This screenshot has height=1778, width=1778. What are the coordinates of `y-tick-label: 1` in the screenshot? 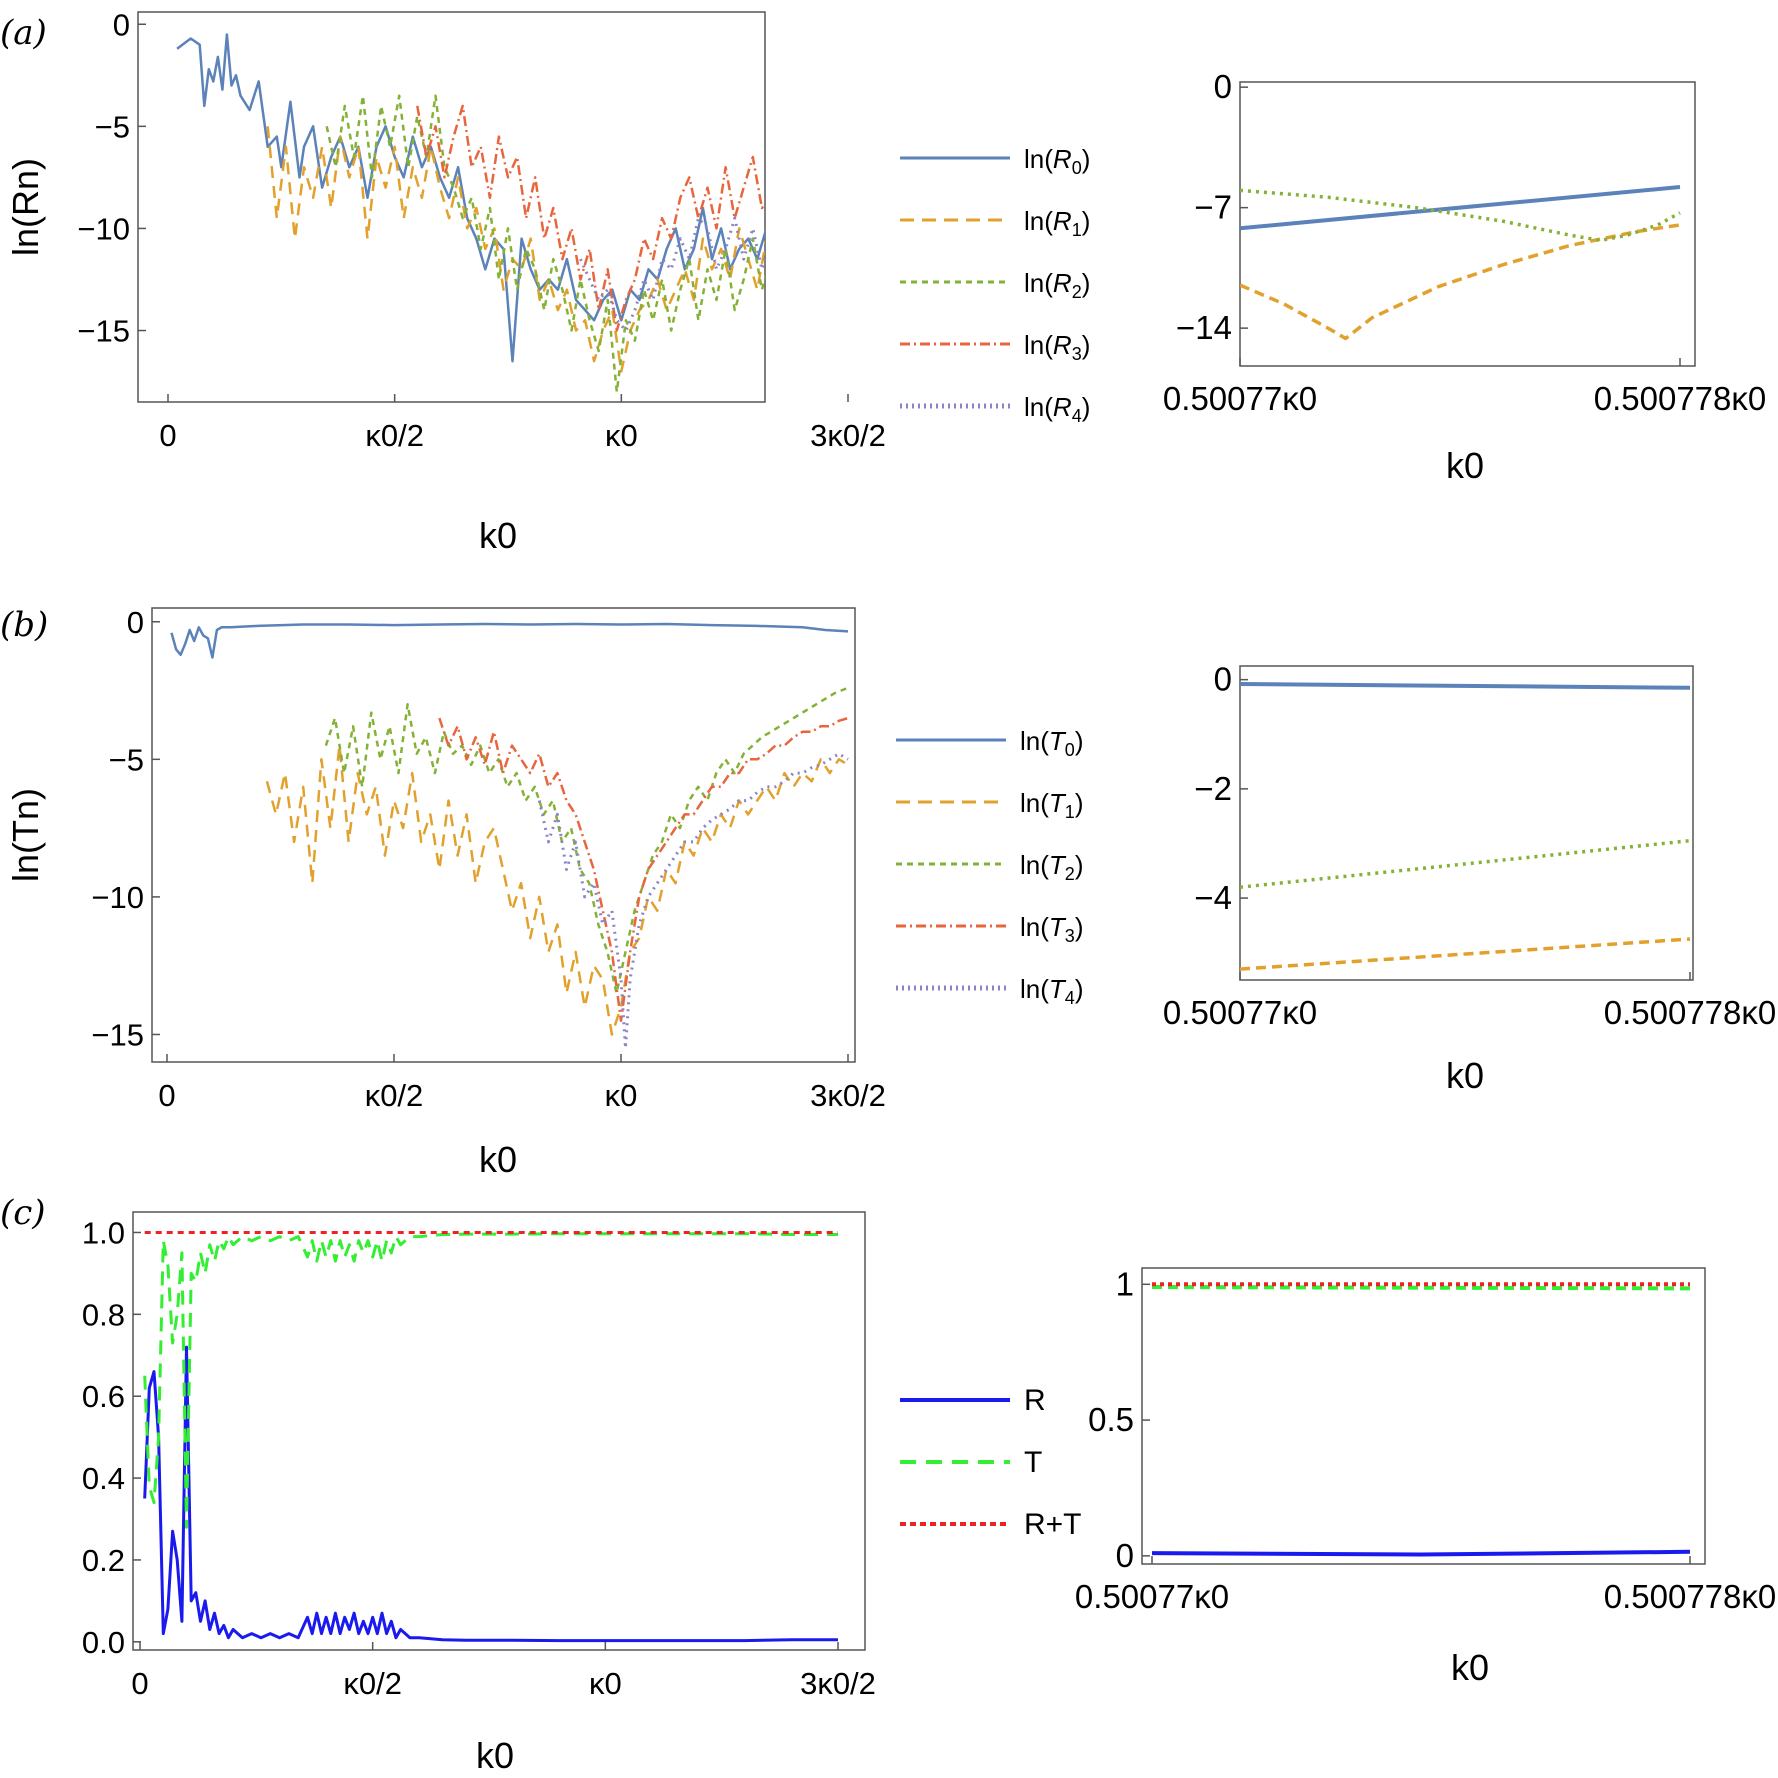 It's located at (1125, 1283).